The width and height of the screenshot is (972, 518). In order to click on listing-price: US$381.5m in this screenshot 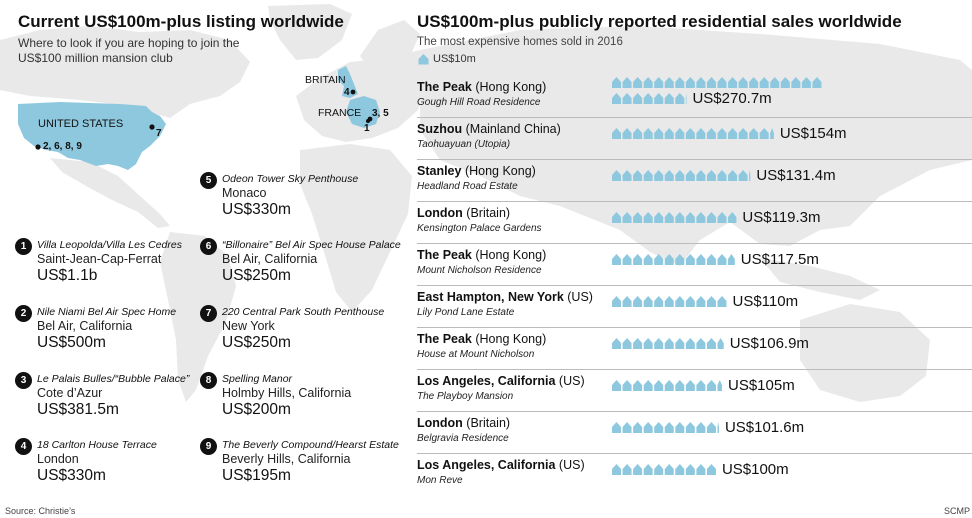, I will do `click(78, 409)`.